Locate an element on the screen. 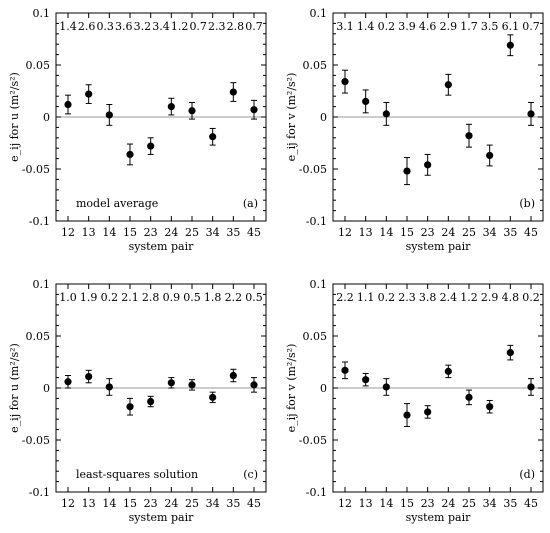 Image resolution: width=550 pixels, height=533 pixels. top-value-label: 3.8 is located at coordinates (428, 297).